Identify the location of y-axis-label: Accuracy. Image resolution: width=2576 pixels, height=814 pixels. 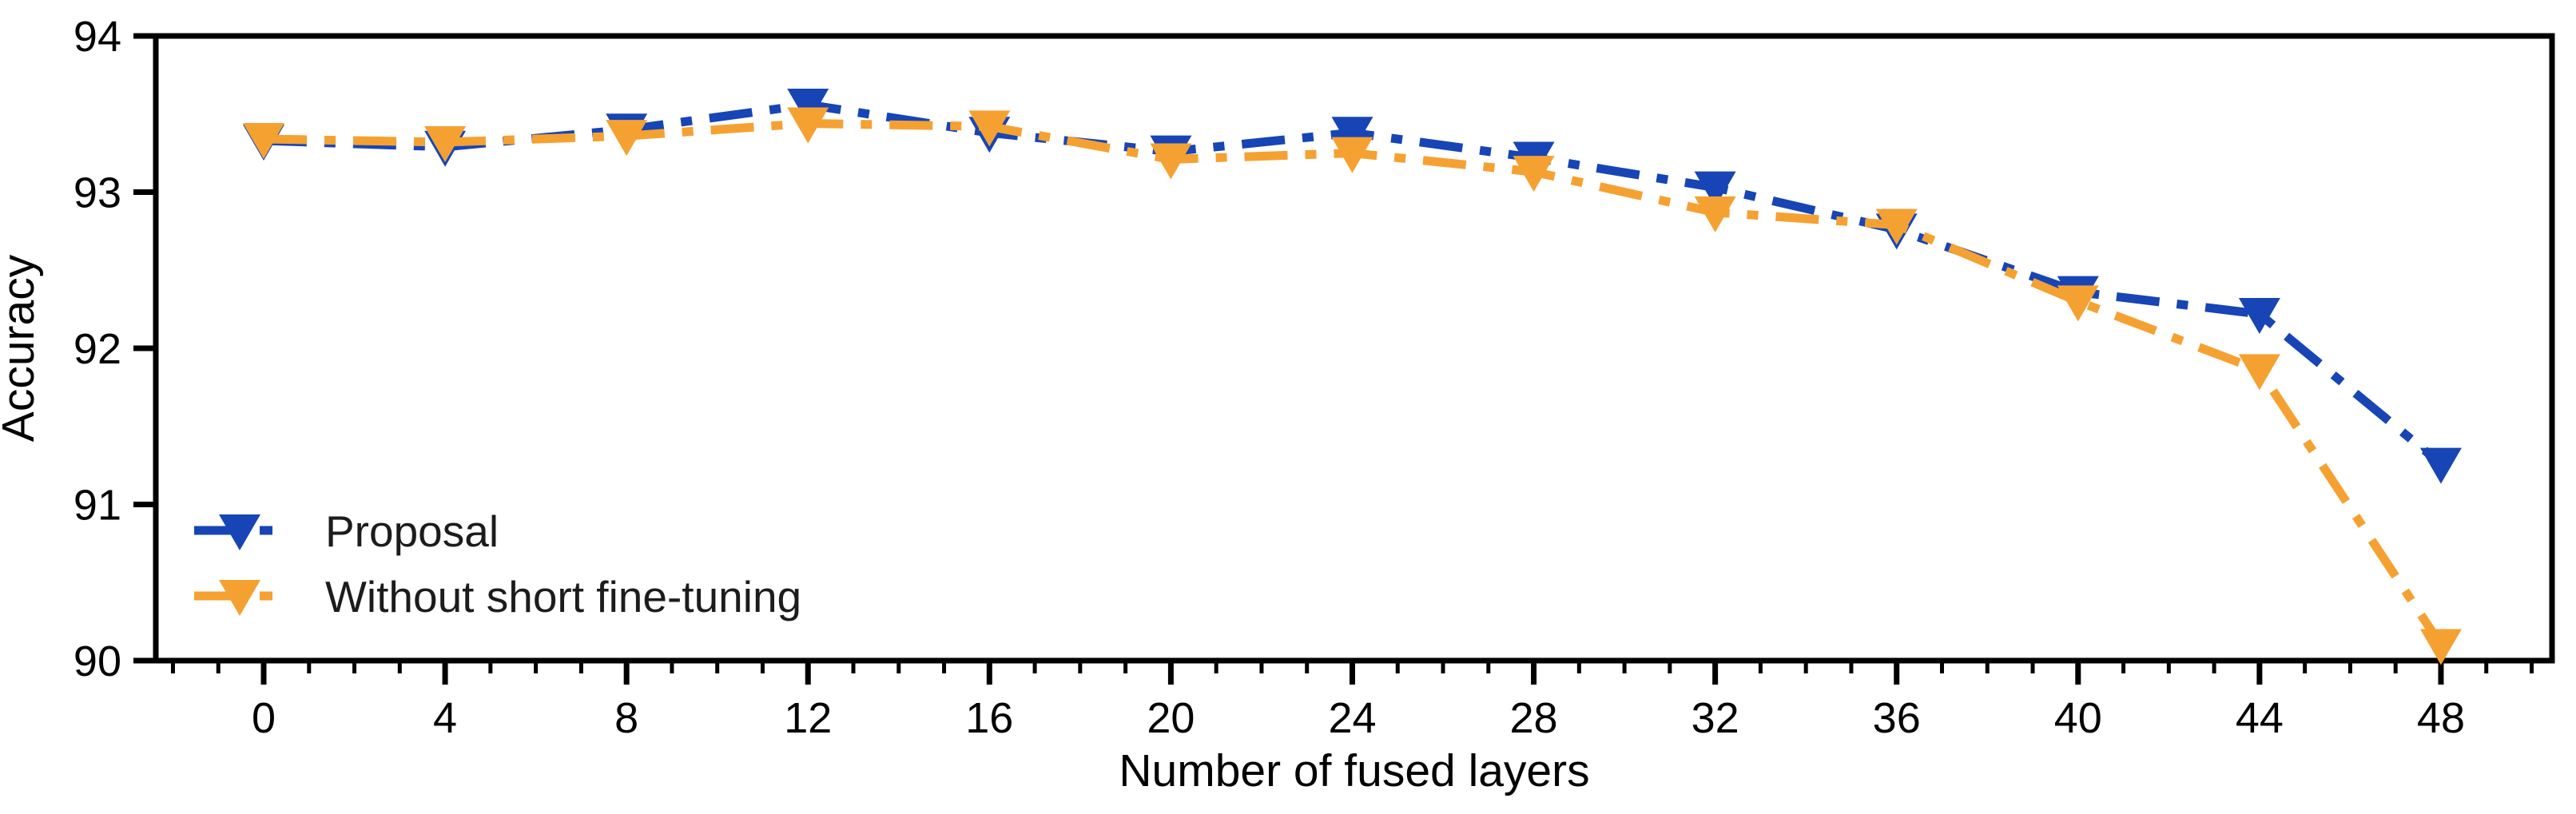
(22, 348).